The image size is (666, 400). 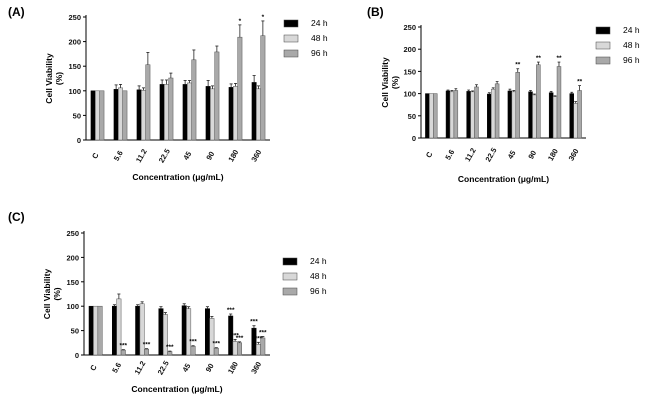 What do you see at coordinates (116, 115) in the screenshot?
I see `bar-24h-5.6` at bounding box center [116, 115].